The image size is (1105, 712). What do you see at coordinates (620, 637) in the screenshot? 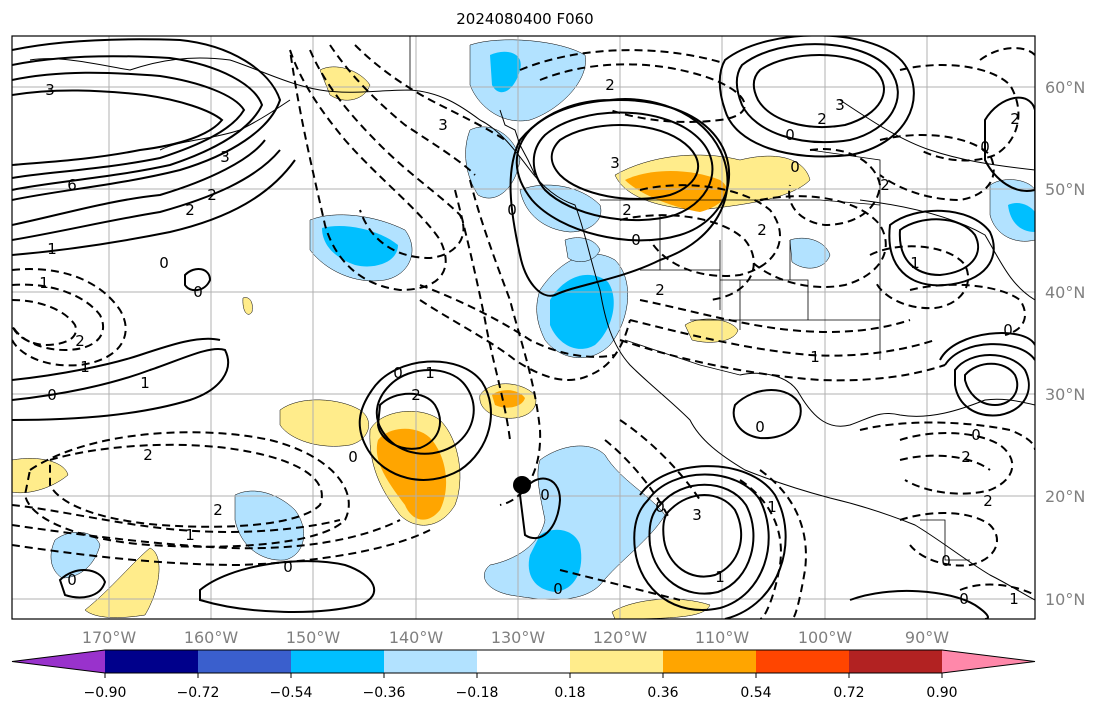
I see `lon-tick-label: 120°W` at bounding box center [620, 637].